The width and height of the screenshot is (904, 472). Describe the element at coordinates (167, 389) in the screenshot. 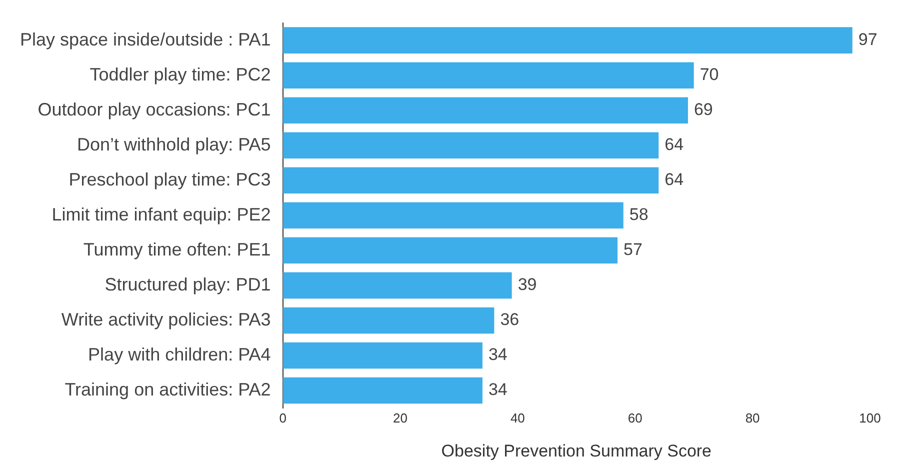

I see `y-tick-label: Training on activities: PA2` at that location.